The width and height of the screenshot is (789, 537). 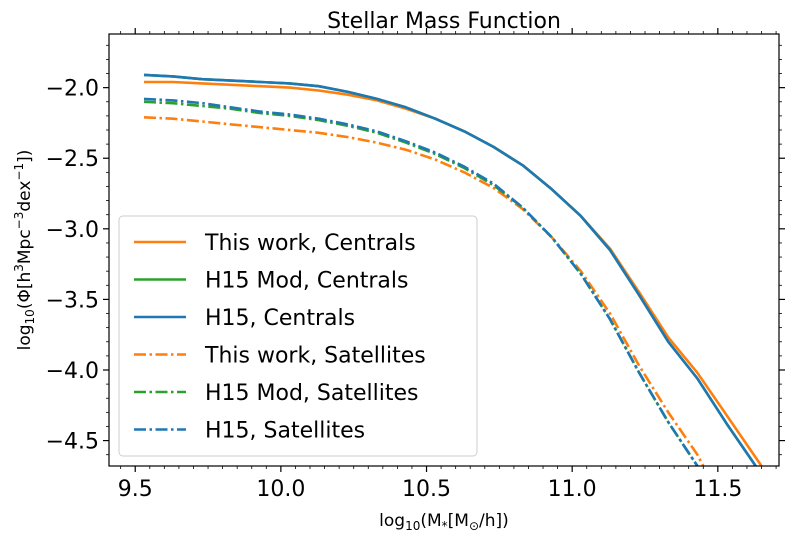 I want to click on y-tick-label: −4.0, so click(x=72, y=371).